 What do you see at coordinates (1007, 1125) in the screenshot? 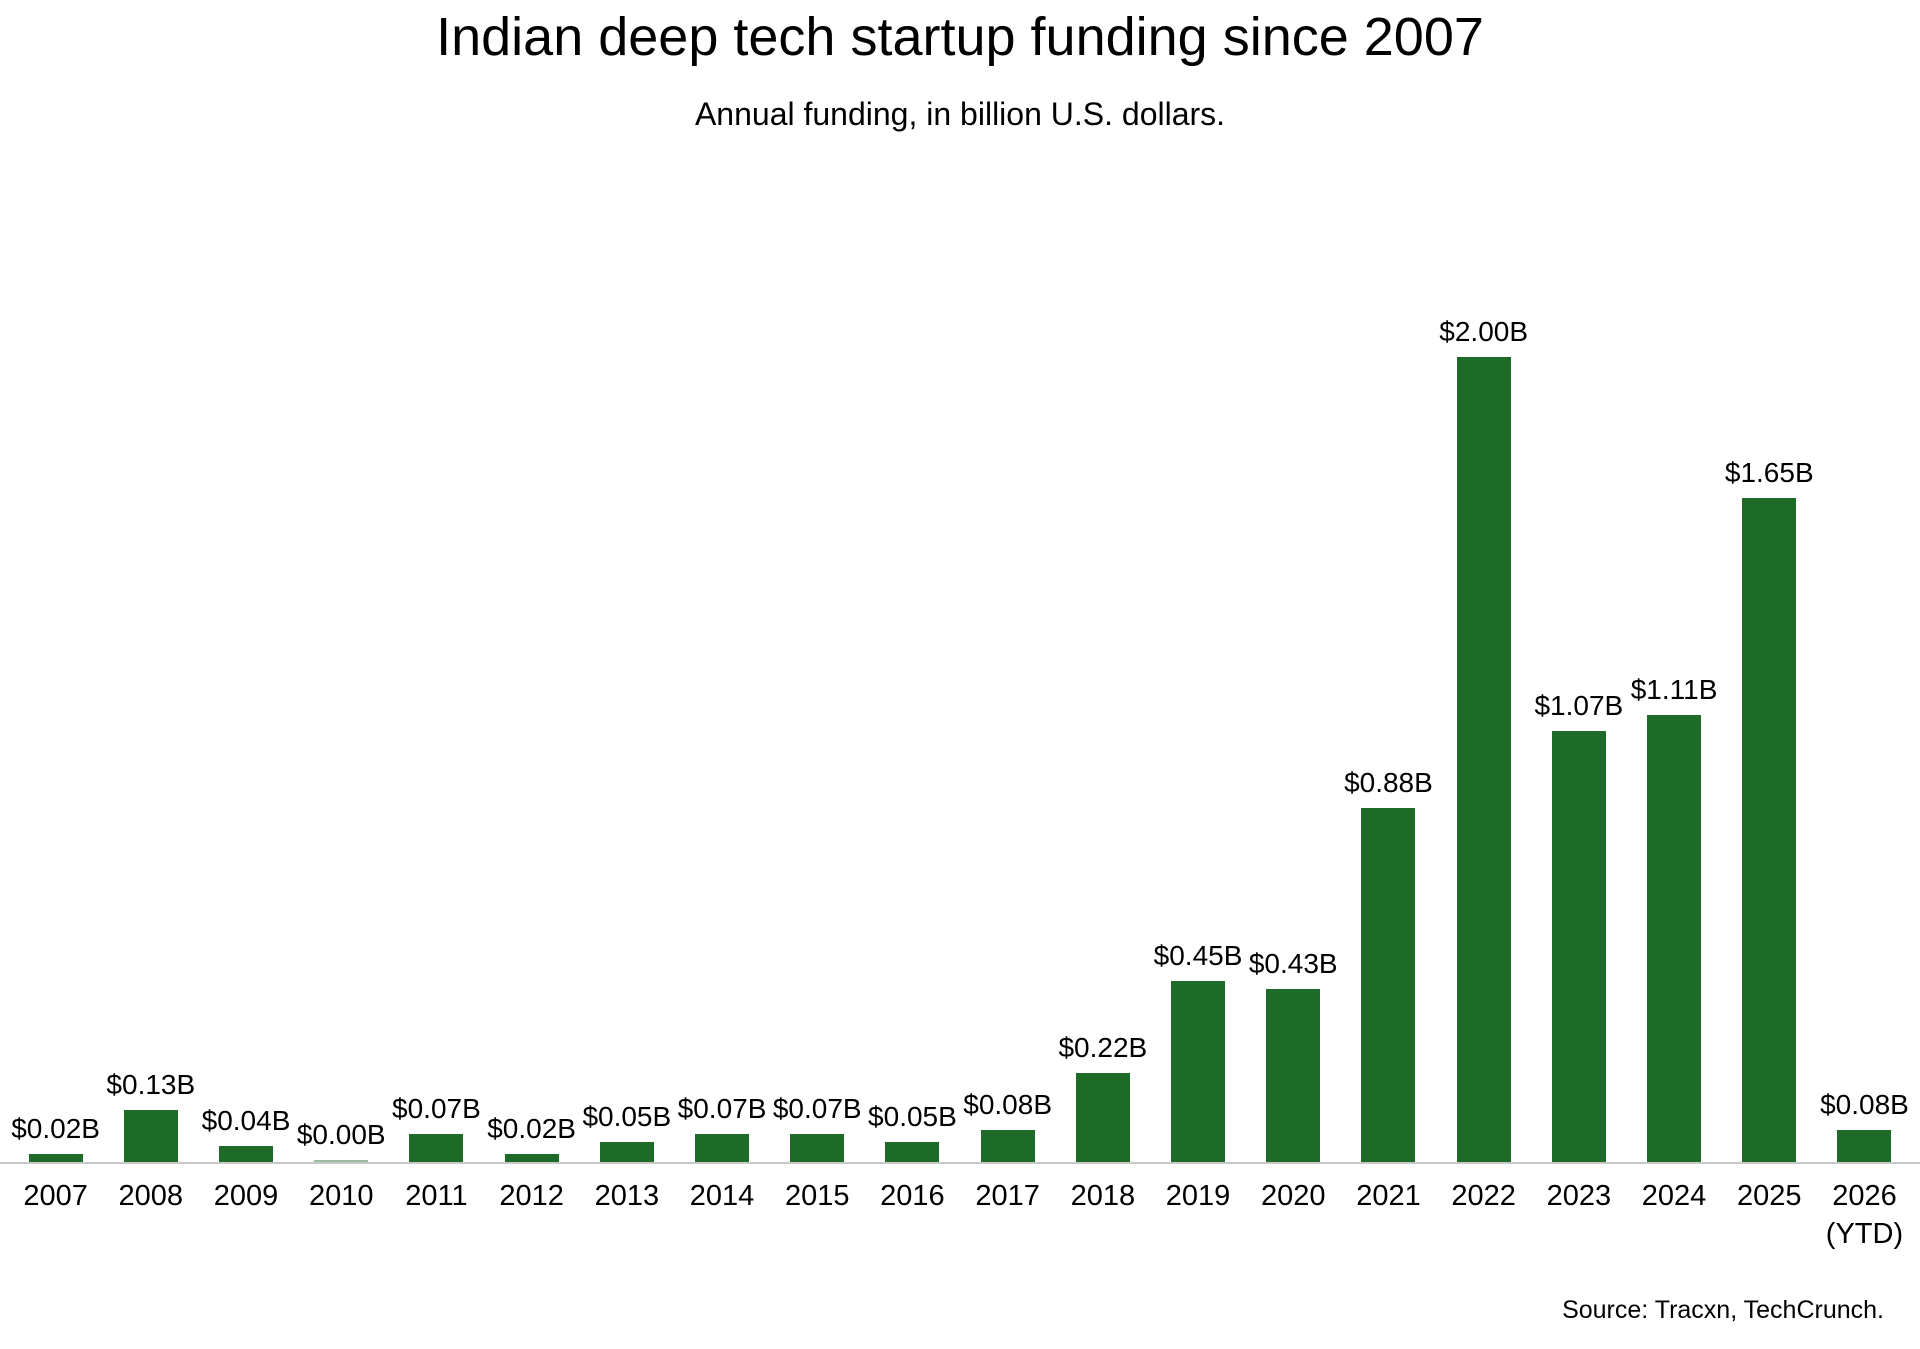
I see `bar-group-2017: $0.08B` at bounding box center [1007, 1125].